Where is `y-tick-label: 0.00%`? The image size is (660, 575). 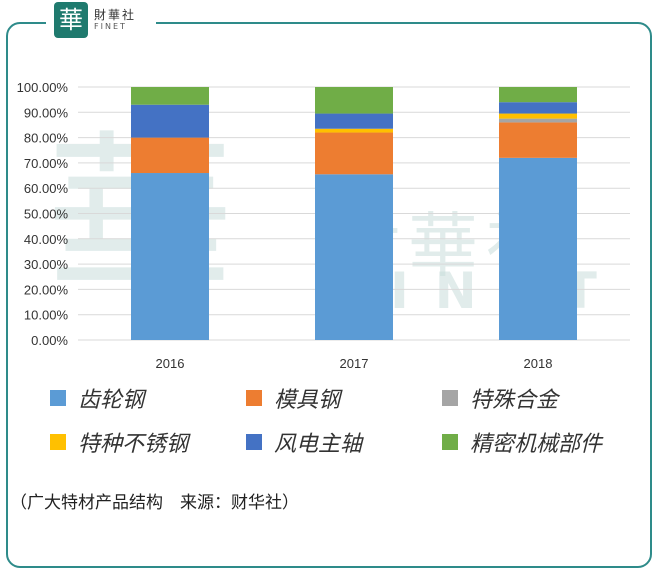
y-tick-label: 0.00% is located at coordinates (49, 340).